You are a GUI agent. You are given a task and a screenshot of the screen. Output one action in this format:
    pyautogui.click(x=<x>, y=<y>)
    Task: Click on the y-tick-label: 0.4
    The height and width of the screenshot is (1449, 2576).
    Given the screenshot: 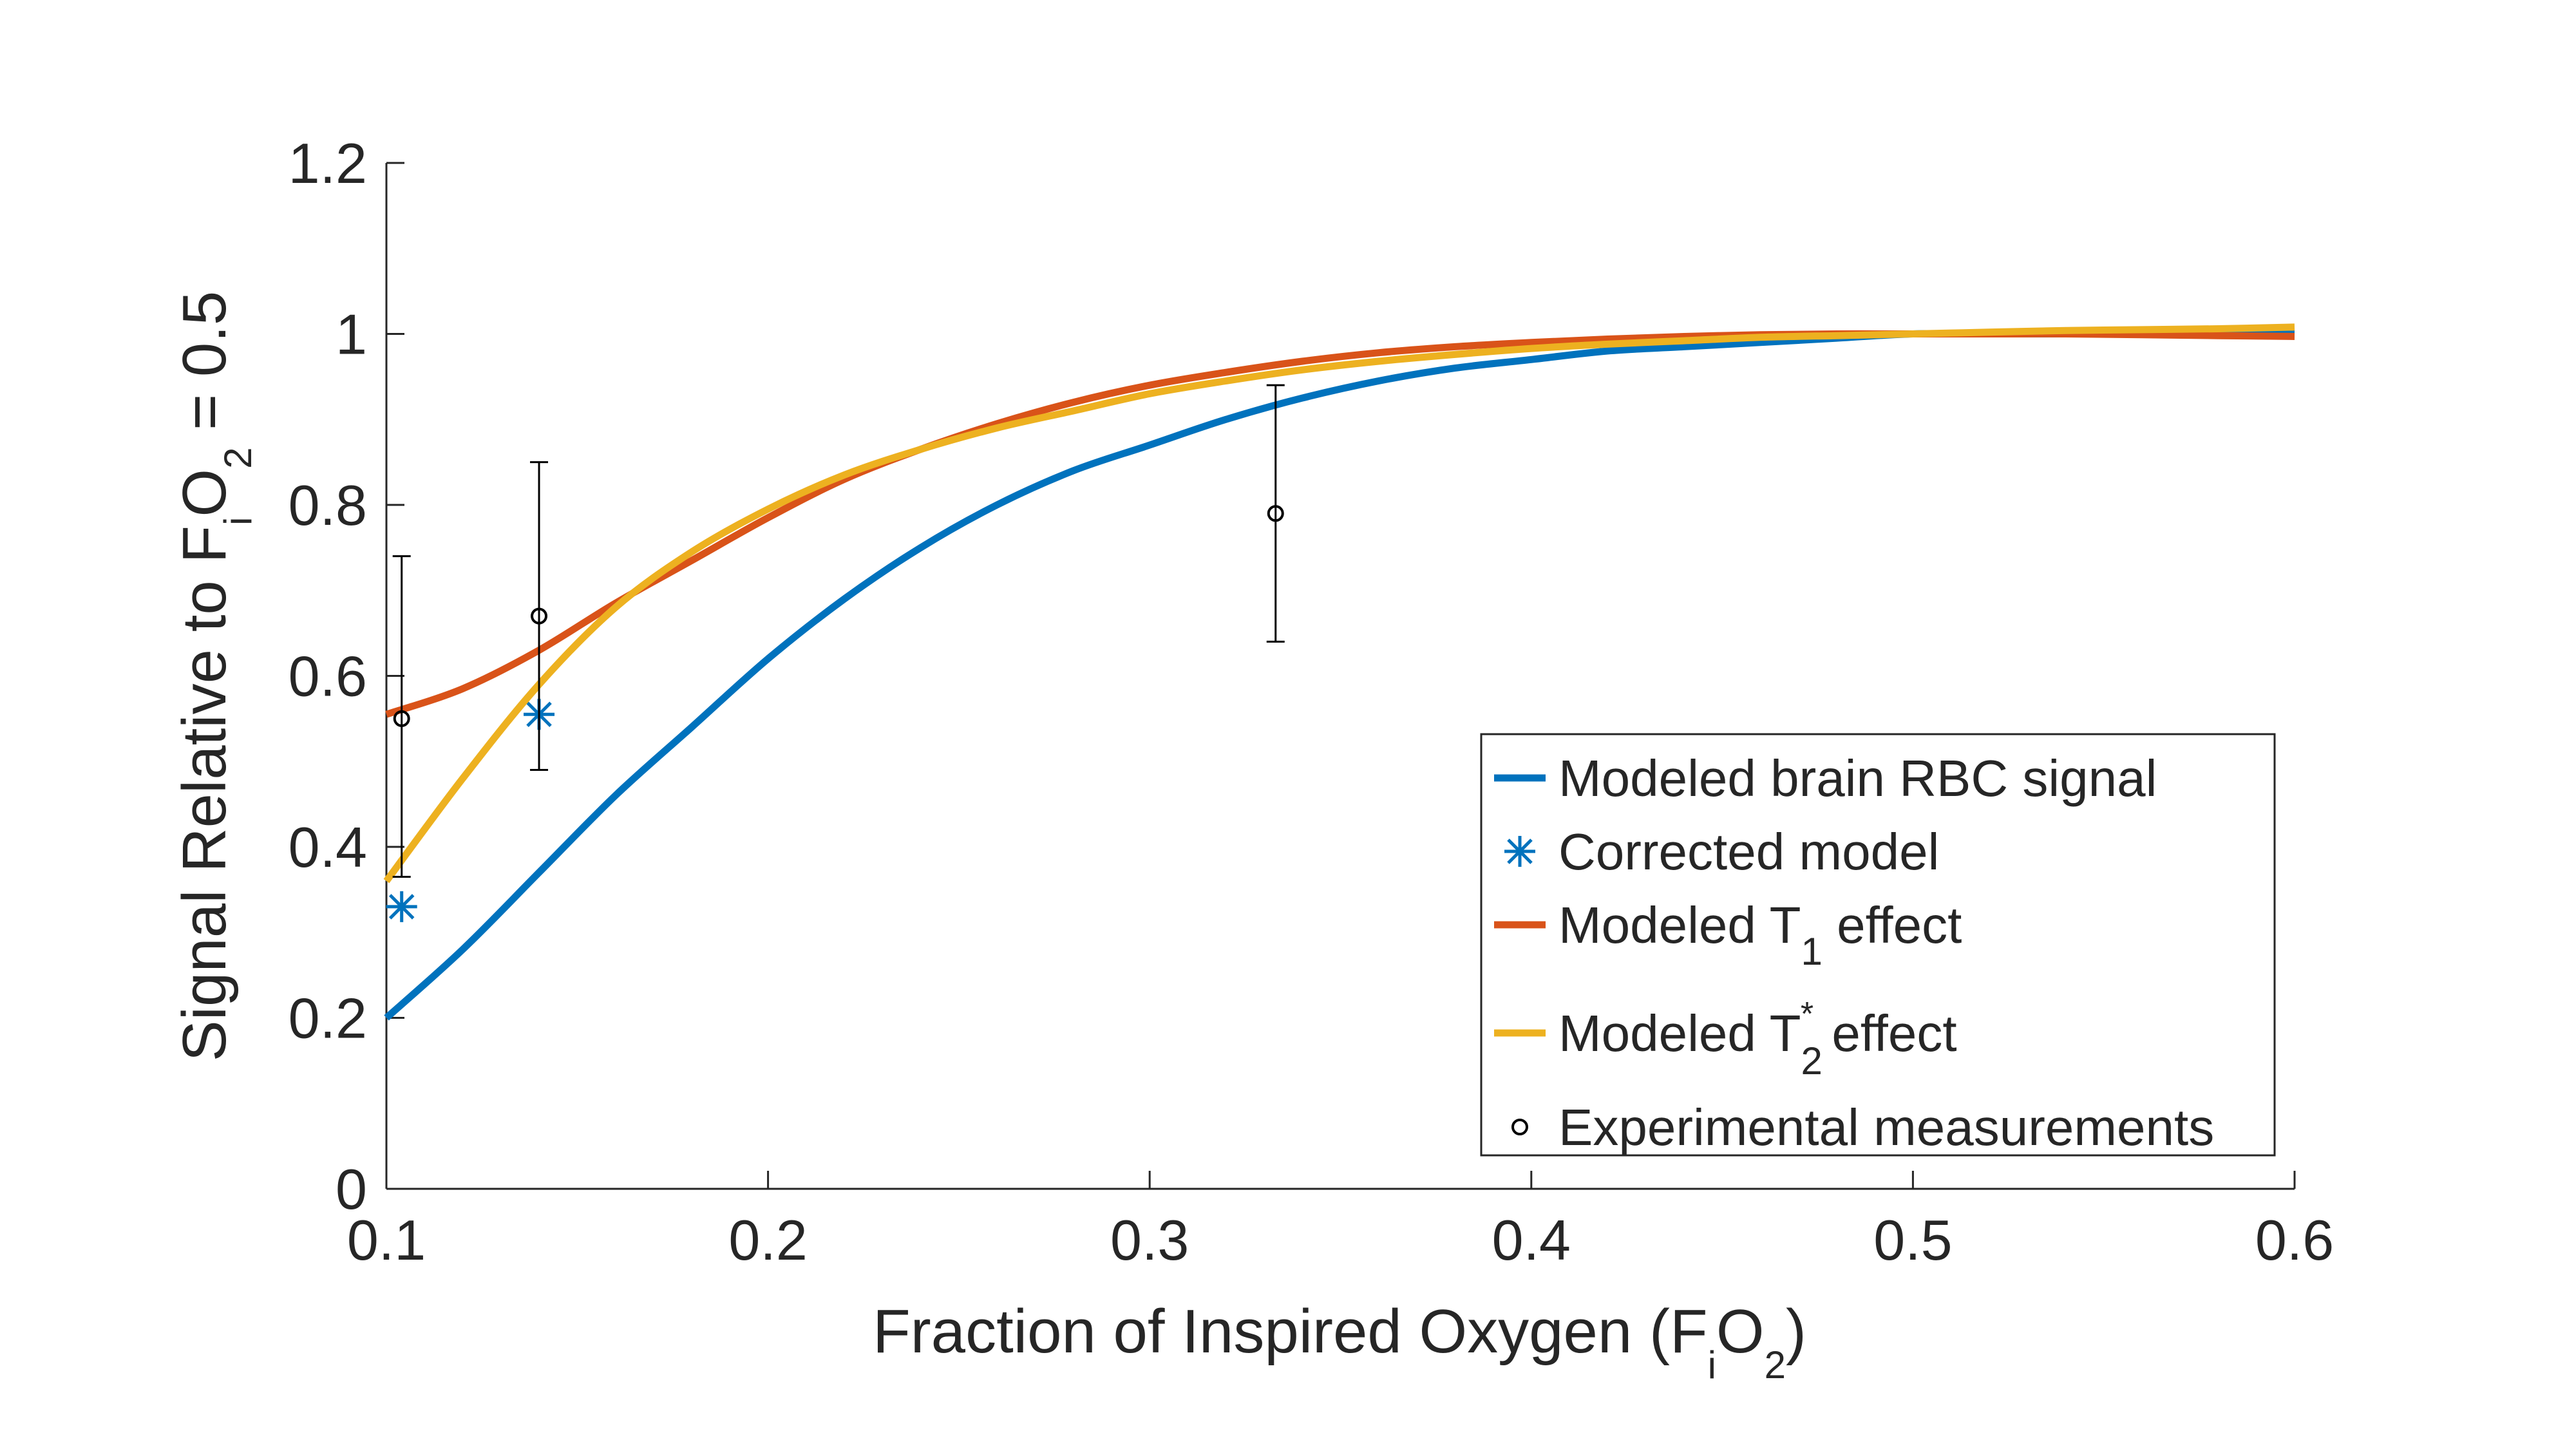 What is the action you would take?
    pyautogui.click(x=328, y=847)
    